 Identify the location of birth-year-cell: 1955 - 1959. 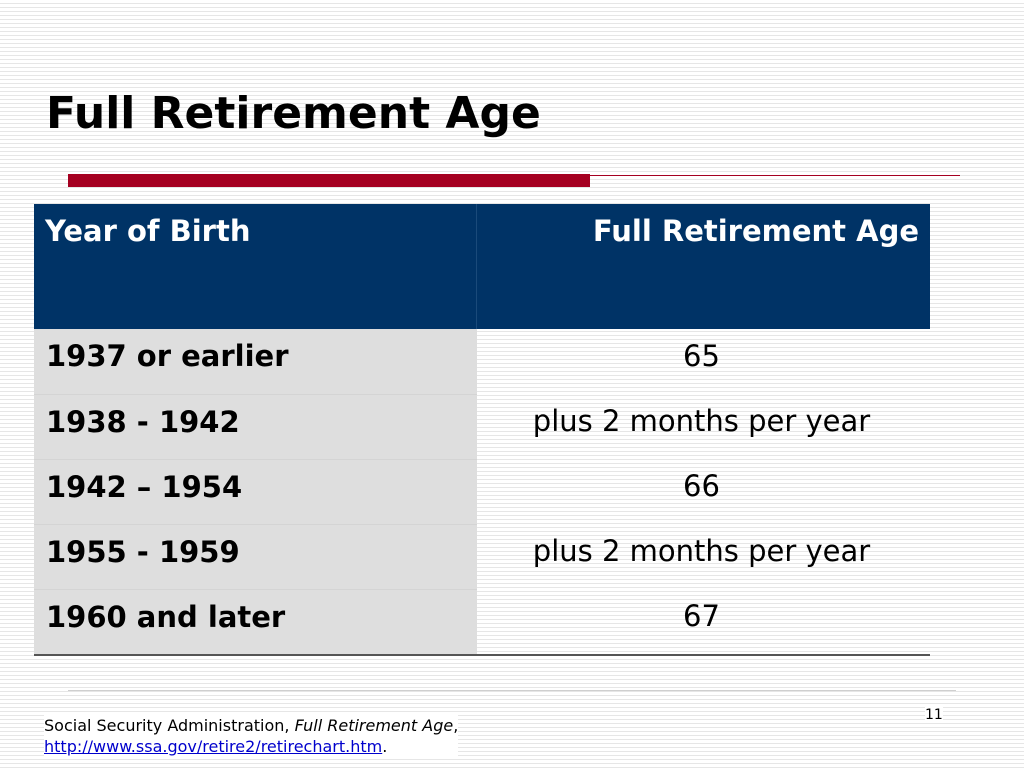
(255, 556).